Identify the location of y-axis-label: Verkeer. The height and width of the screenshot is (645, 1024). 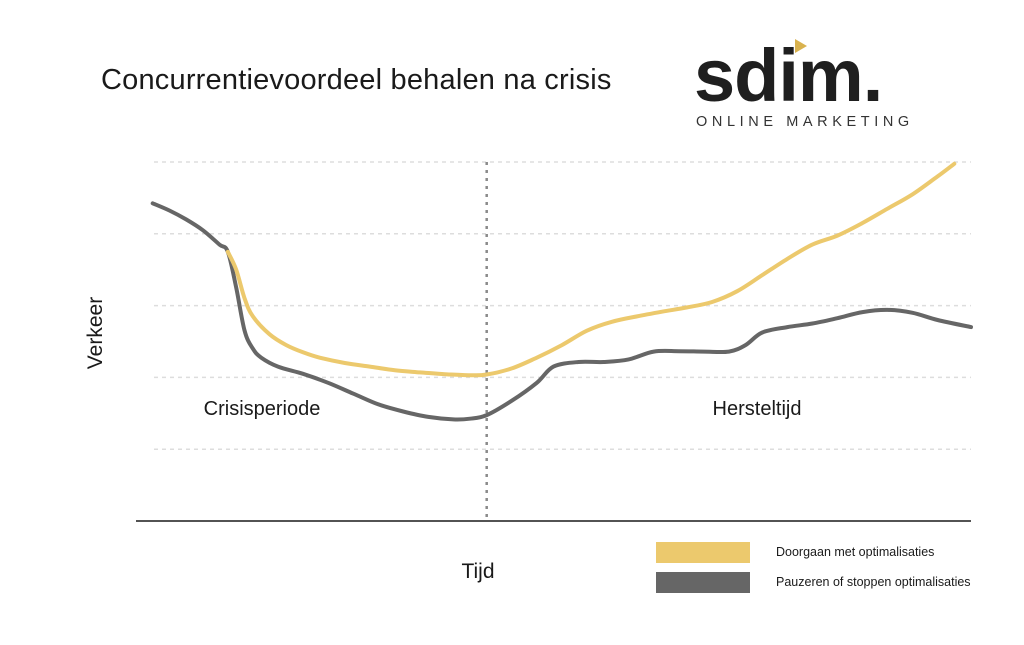
(95, 333).